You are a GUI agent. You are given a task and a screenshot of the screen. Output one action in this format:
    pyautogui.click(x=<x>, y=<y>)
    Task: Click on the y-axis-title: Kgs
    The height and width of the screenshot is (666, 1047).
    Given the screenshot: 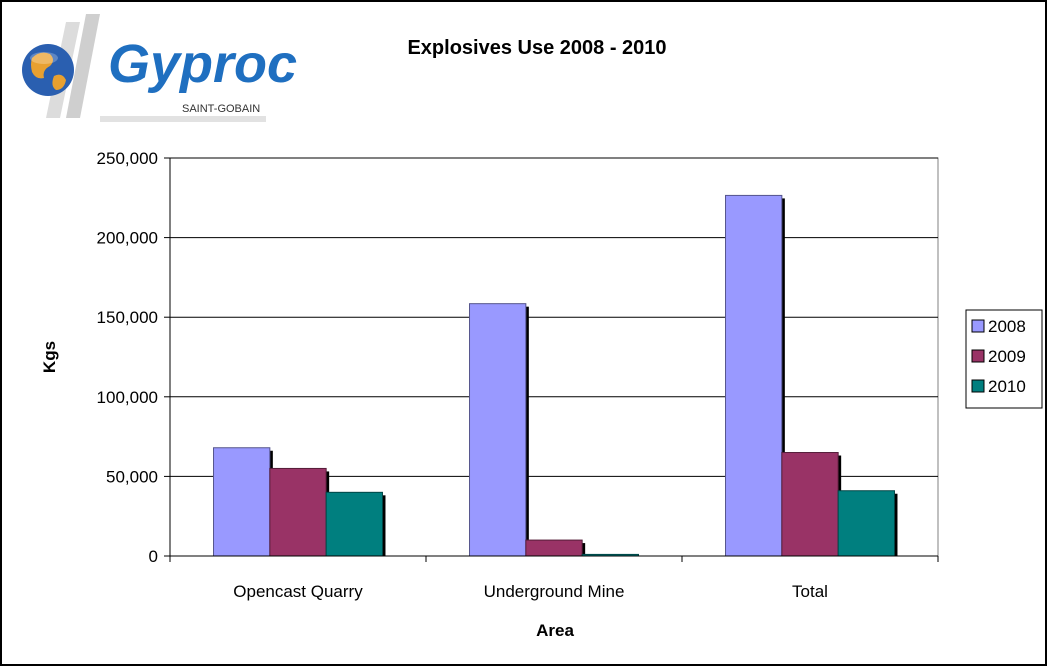 What is the action you would take?
    pyautogui.click(x=49, y=357)
    